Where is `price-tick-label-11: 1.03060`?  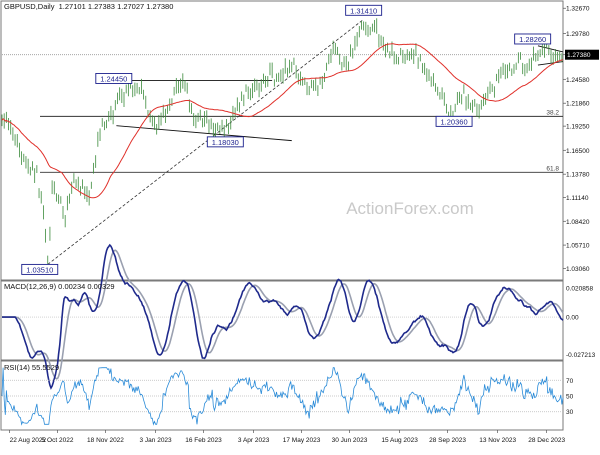 price-tick-label-11: 1.03060 is located at coordinates (578, 269).